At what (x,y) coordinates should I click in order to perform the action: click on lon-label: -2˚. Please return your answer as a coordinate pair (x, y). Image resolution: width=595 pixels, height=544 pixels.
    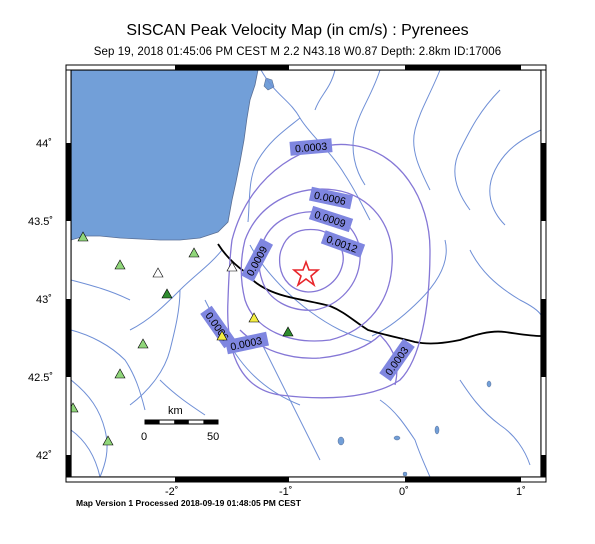
    Looking at the image, I should click on (171, 492).